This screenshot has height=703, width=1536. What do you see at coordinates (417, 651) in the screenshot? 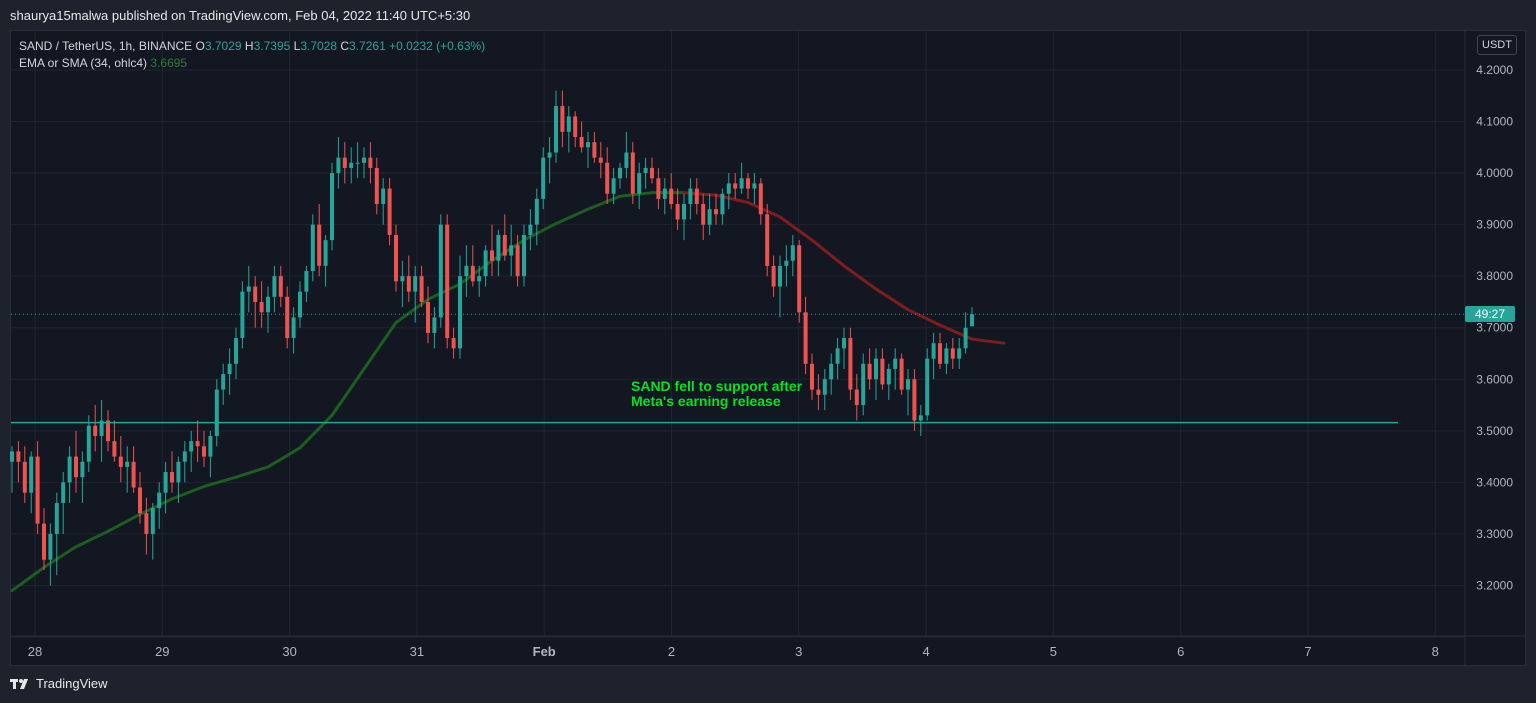
I see `time-tick-label: 31` at bounding box center [417, 651].